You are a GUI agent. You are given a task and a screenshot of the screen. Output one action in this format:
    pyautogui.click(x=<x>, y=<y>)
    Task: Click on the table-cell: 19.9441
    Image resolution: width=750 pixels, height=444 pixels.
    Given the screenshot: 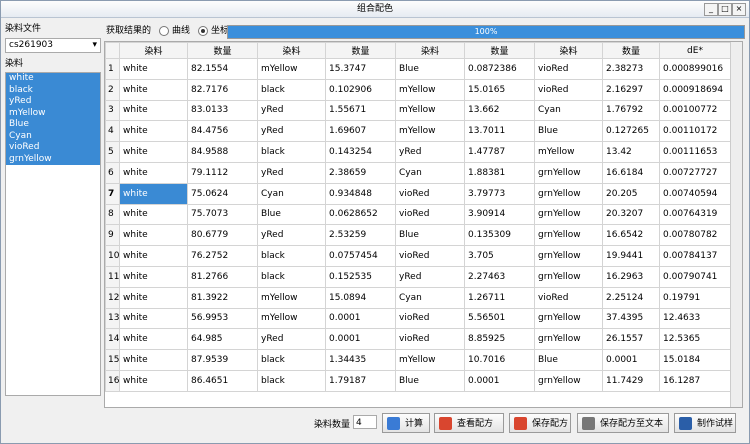 What is the action you would take?
    pyautogui.click(x=631, y=256)
    